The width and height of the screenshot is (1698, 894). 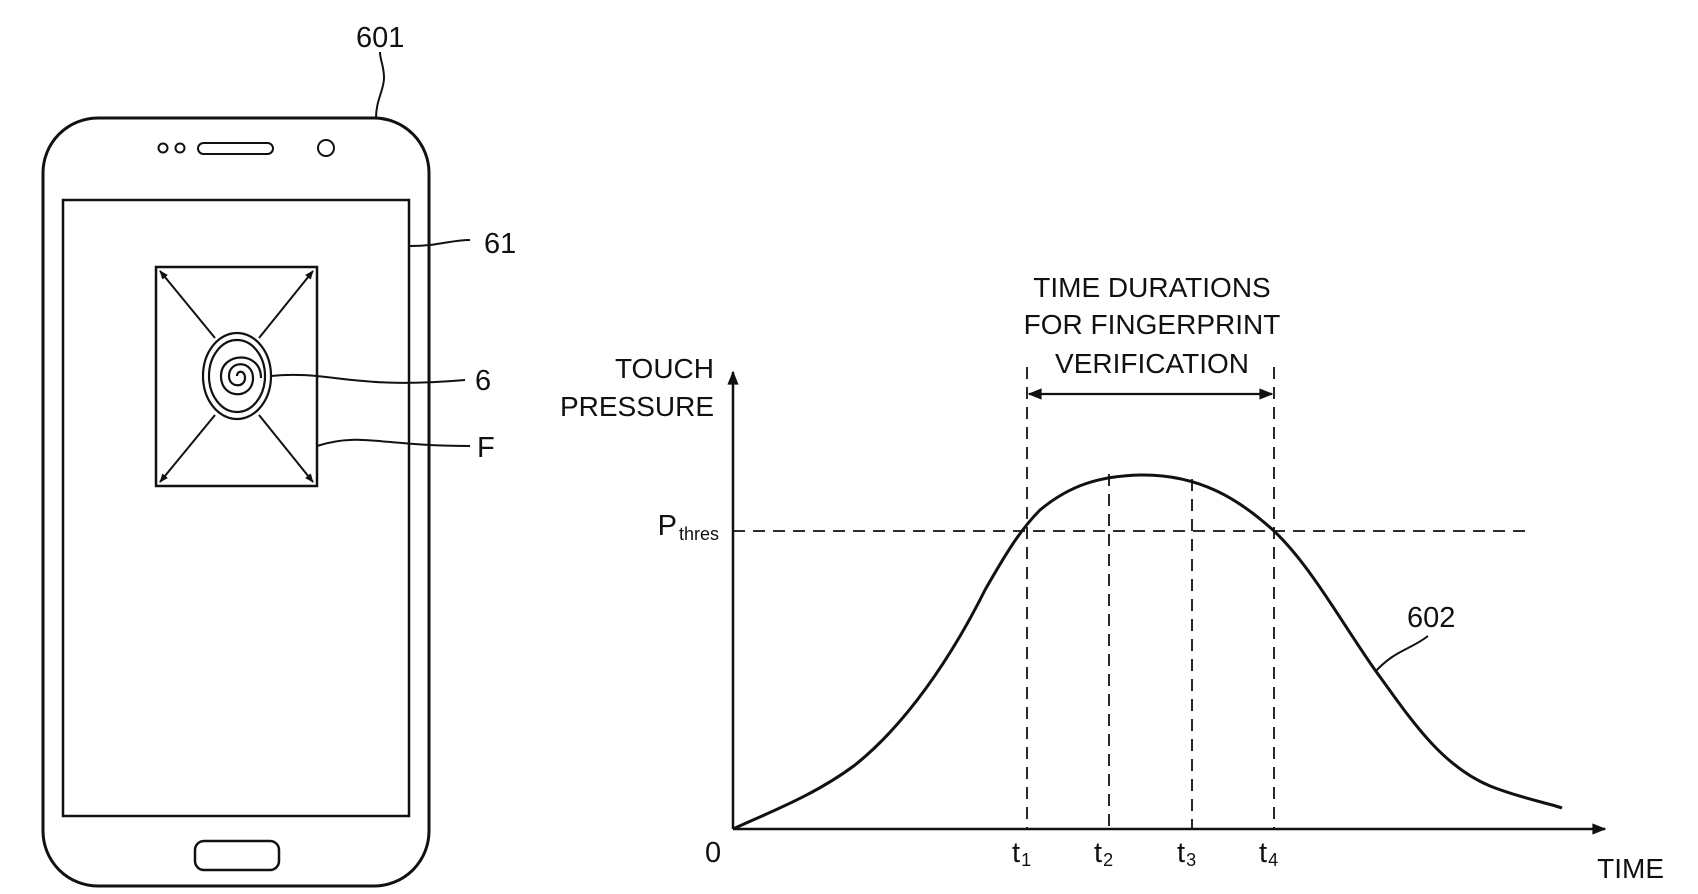 What do you see at coordinates (1151, 287) in the screenshot?
I see `duration-label-line1: TIME DURATIONS` at bounding box center [1151, 287].